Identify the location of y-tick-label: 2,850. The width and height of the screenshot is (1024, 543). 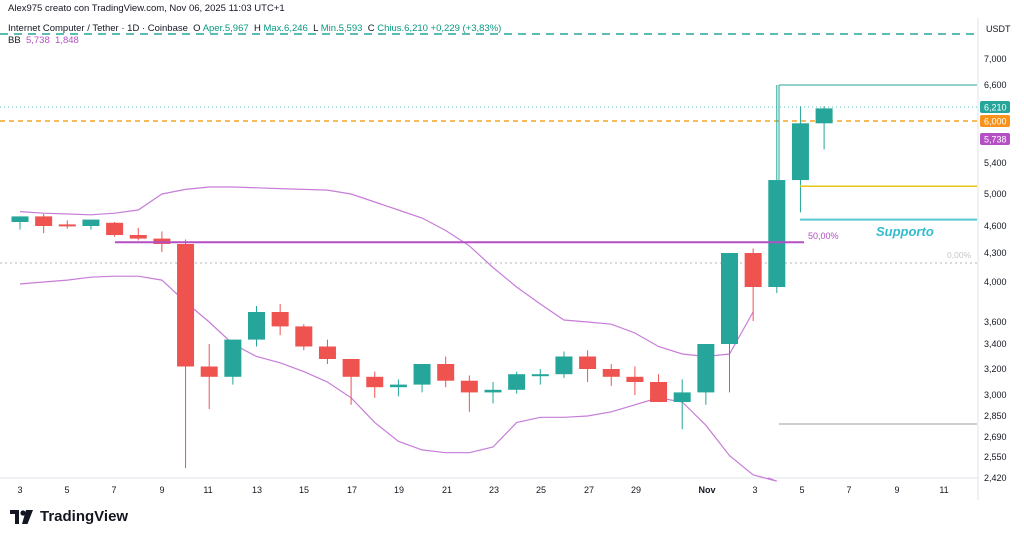
(995, 416).